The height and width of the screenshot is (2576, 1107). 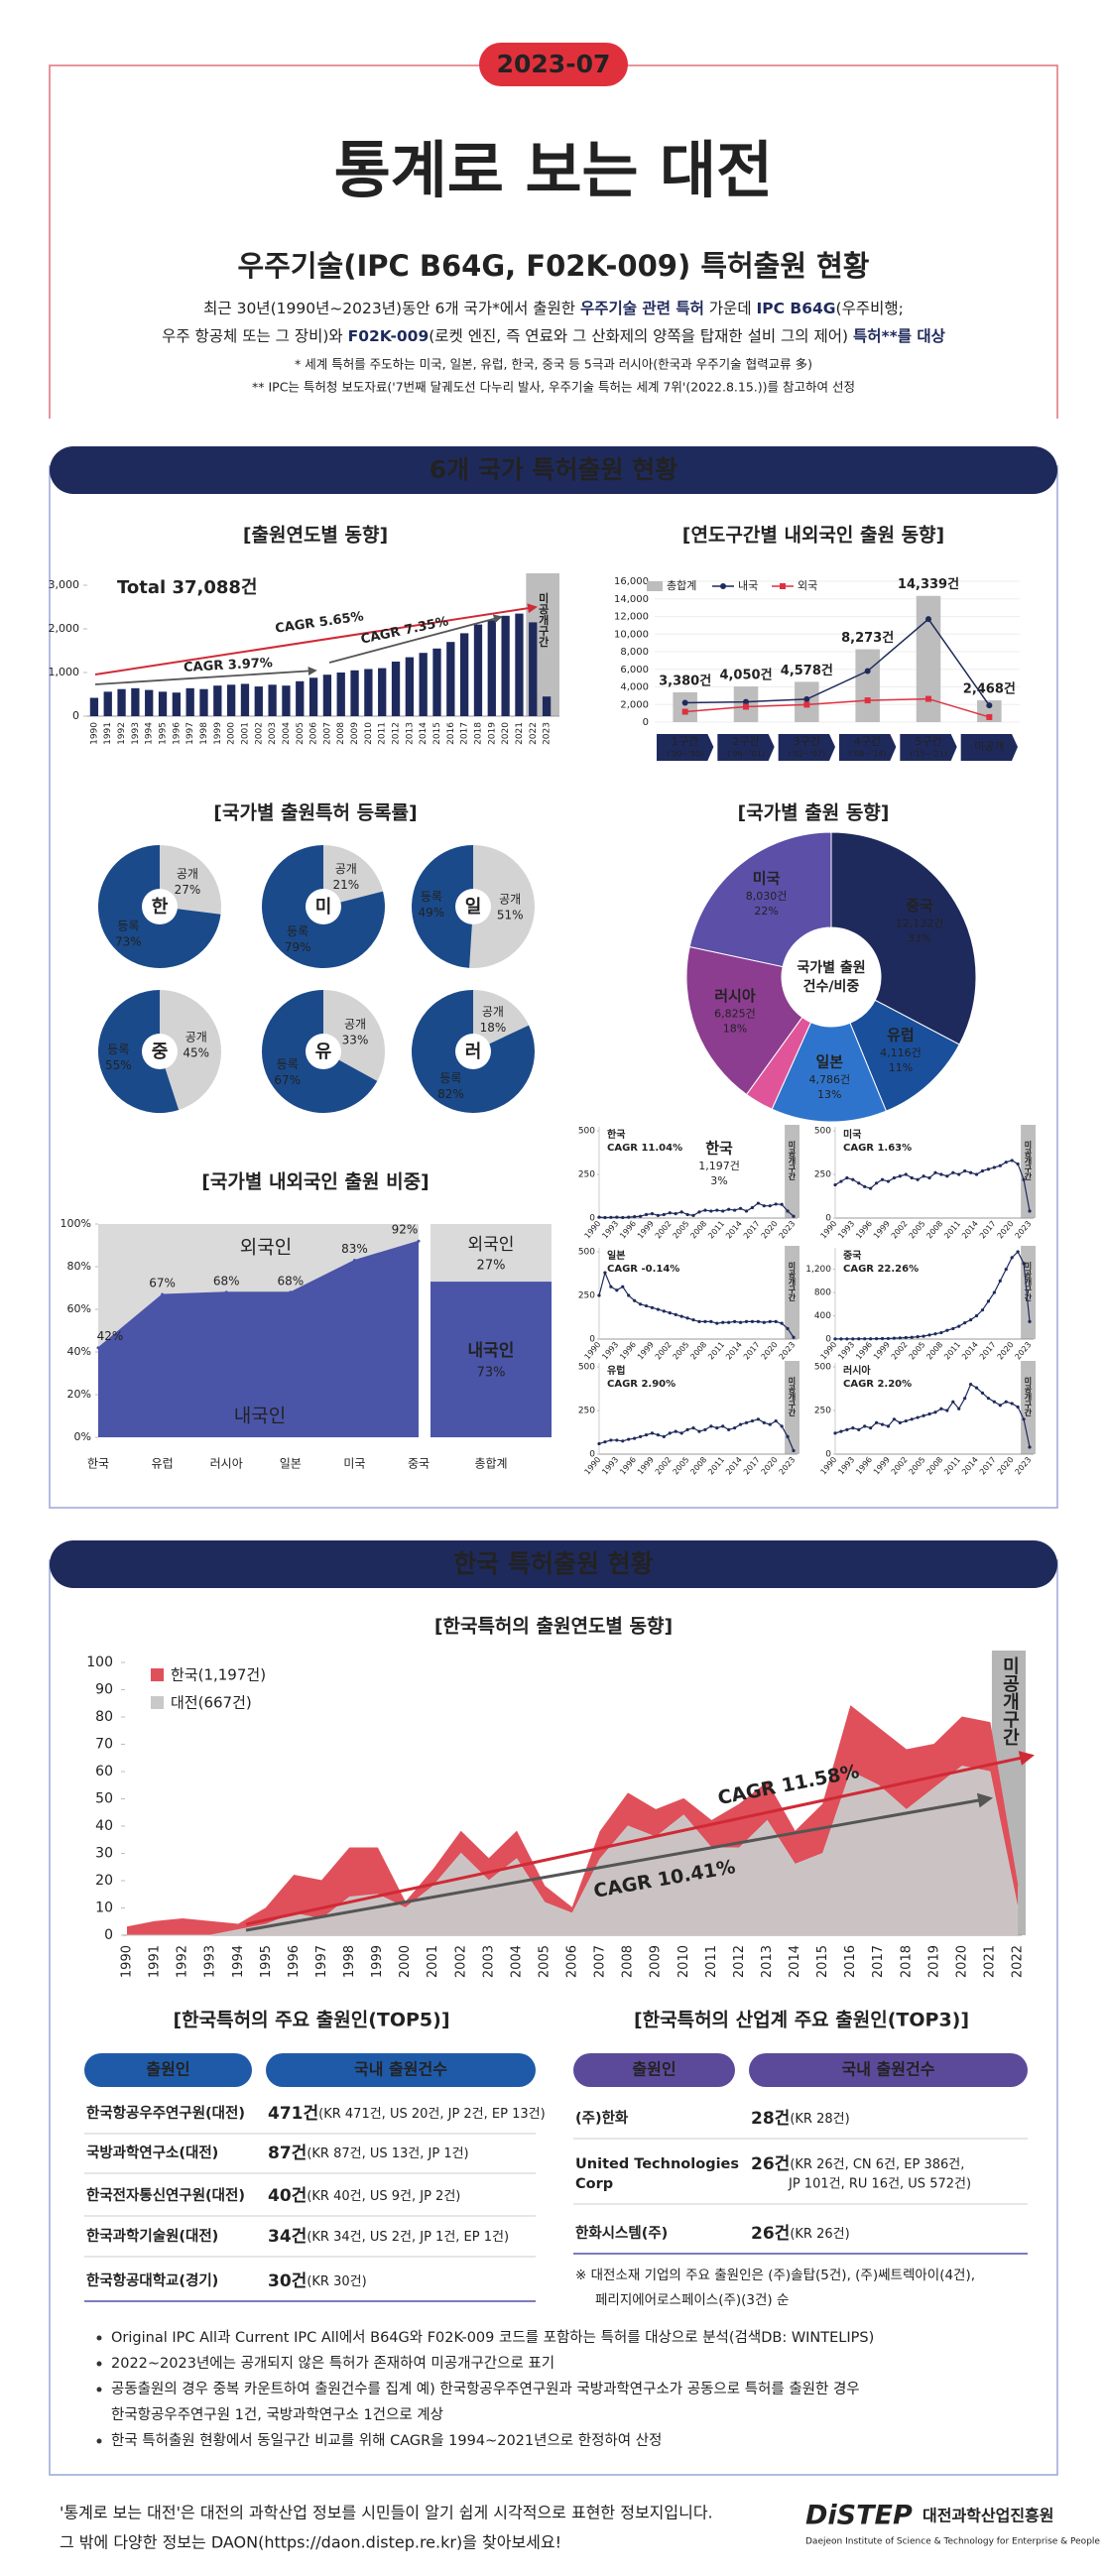 What do you see at coordinates (831, 967) in the screenshot?
I see `donut-center-label: 국가별 출원` at bounding box center [831, 967].